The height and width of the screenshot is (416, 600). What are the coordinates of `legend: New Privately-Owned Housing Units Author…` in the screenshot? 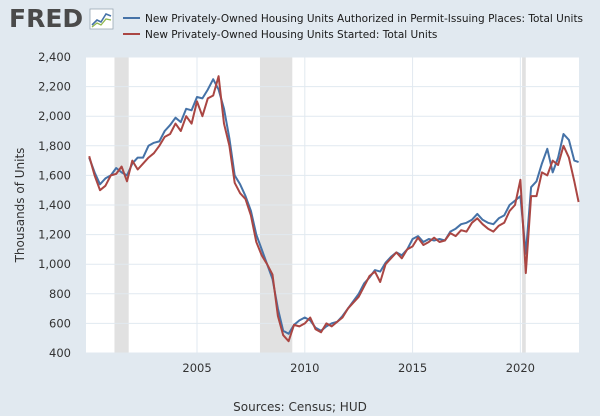 It's located at (353, 27).